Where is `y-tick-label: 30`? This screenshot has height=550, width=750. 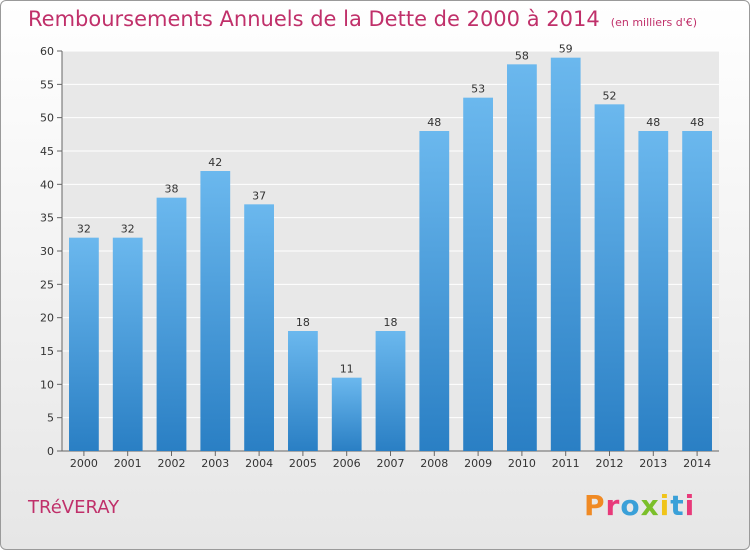
y-tick-label: 30 is located at coordinates (47, 251).